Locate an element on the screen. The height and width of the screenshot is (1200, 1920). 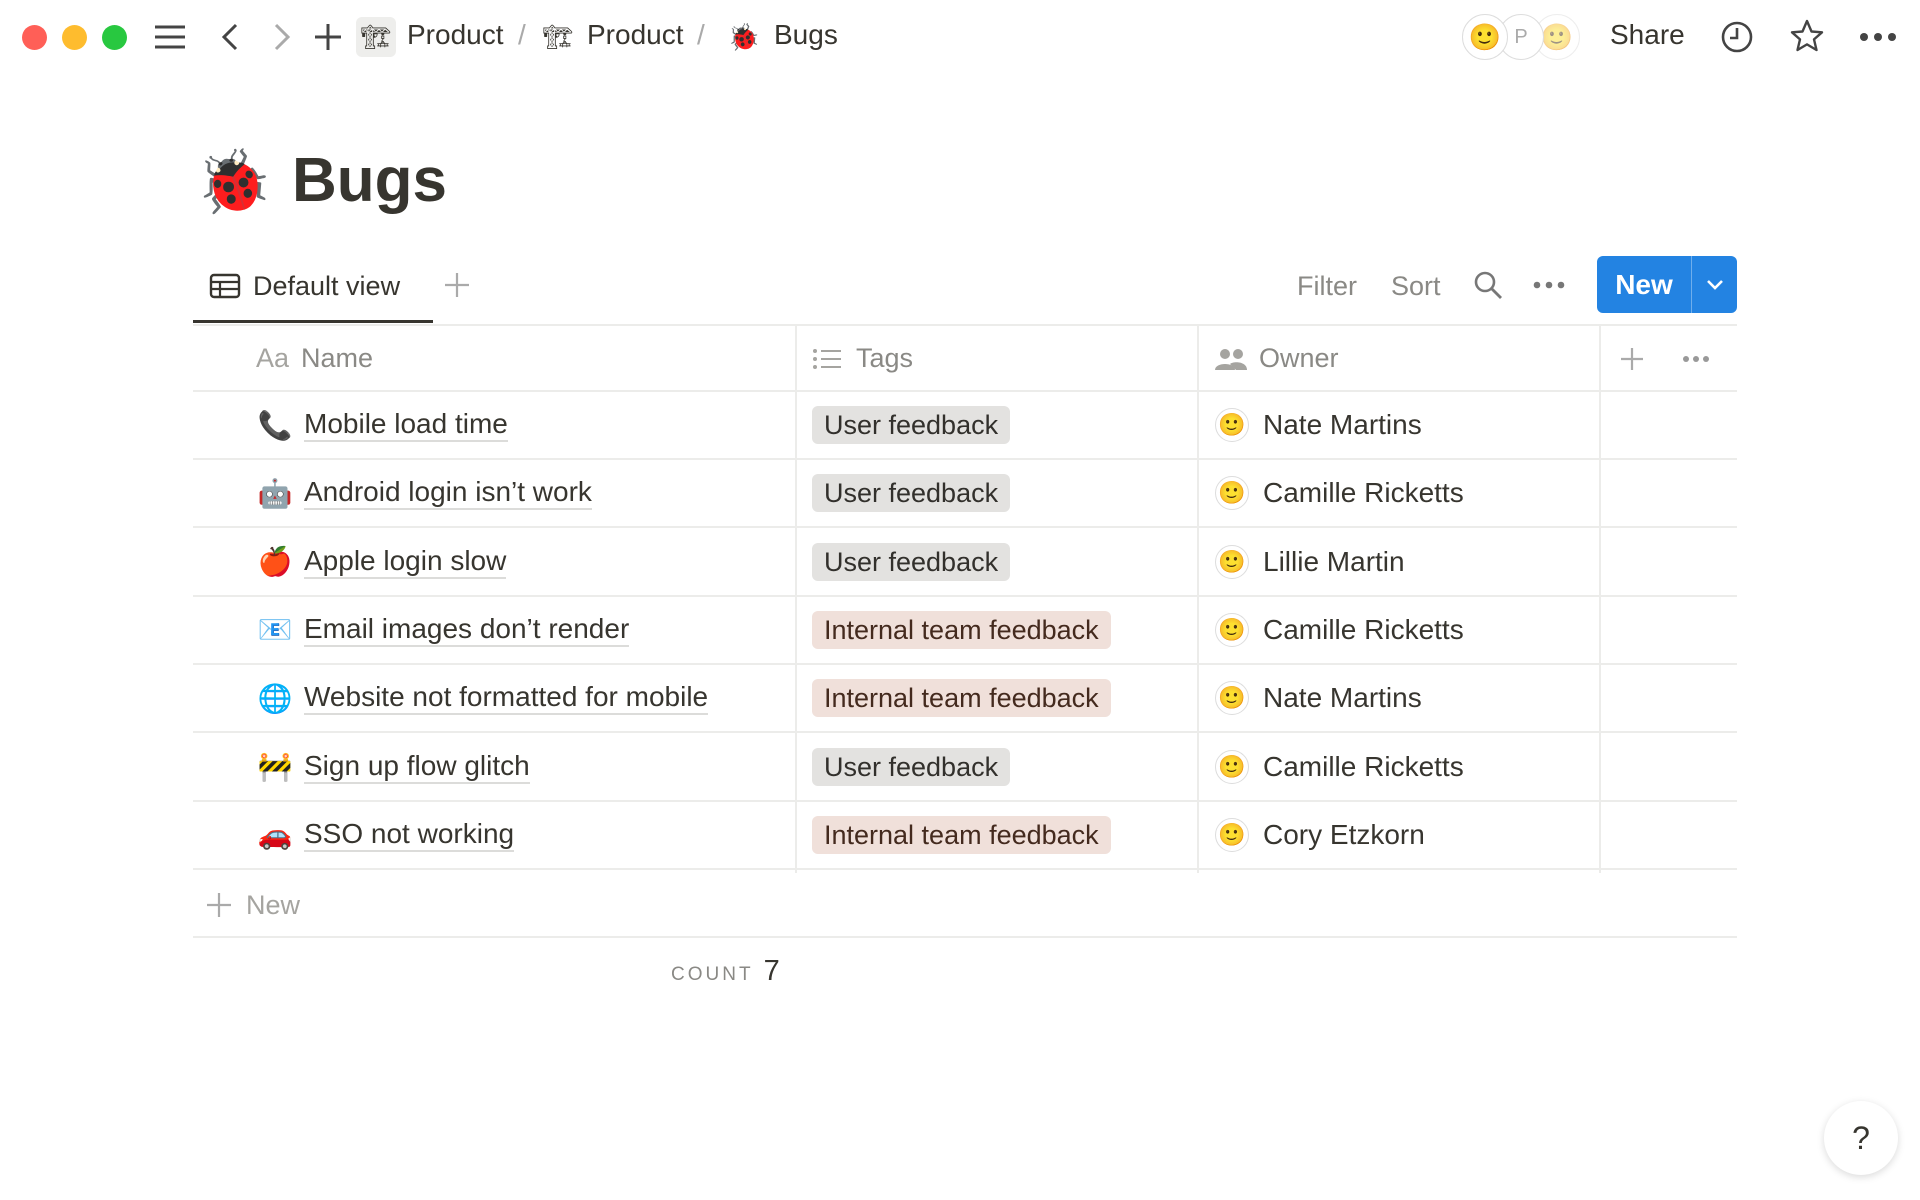
column-header-name: Aa Name is located at coordinates (314, 358).